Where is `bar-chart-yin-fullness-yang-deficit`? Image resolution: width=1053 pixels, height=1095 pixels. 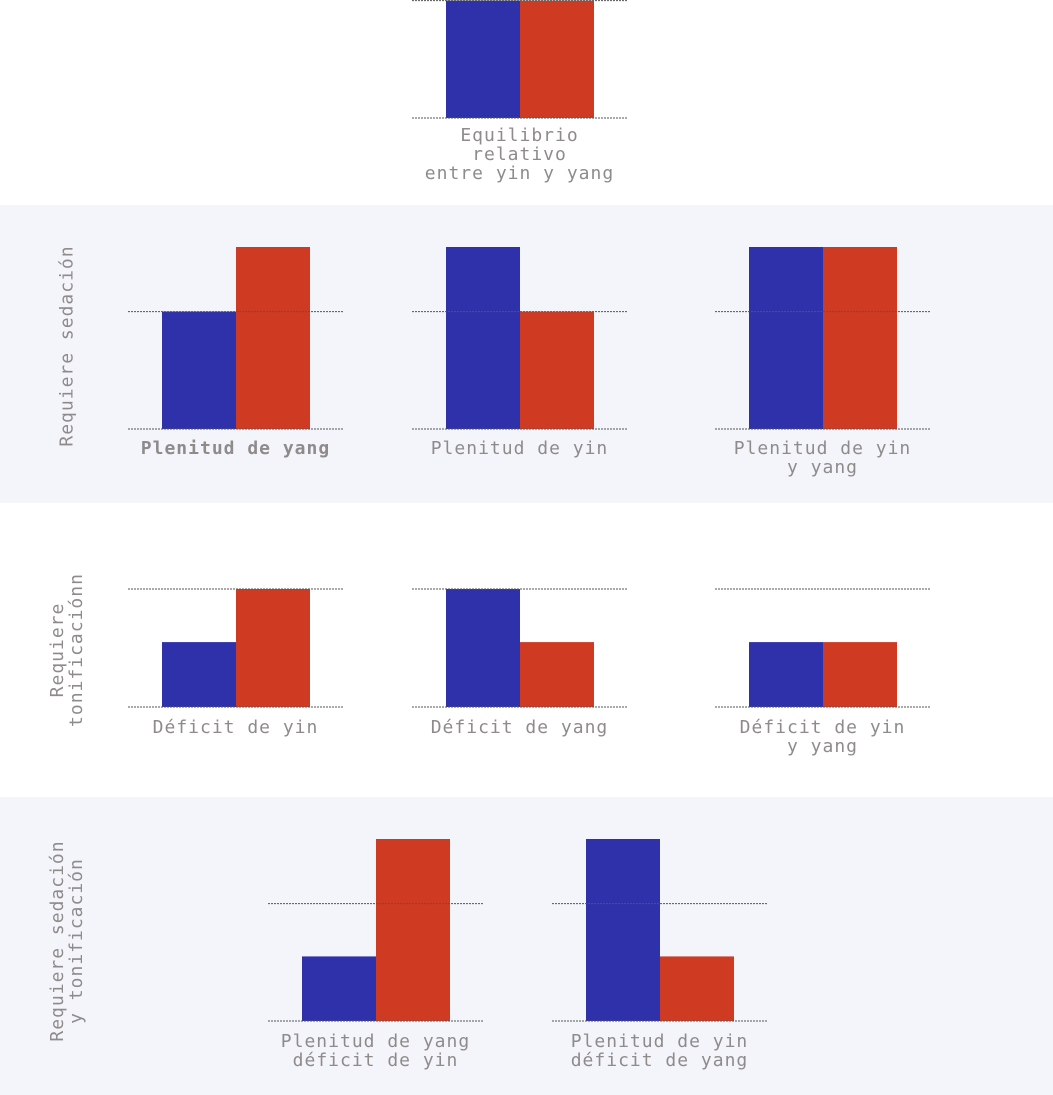 bar-chart-yin-fullness-yang-deficit is located at coordinates (659, 930).